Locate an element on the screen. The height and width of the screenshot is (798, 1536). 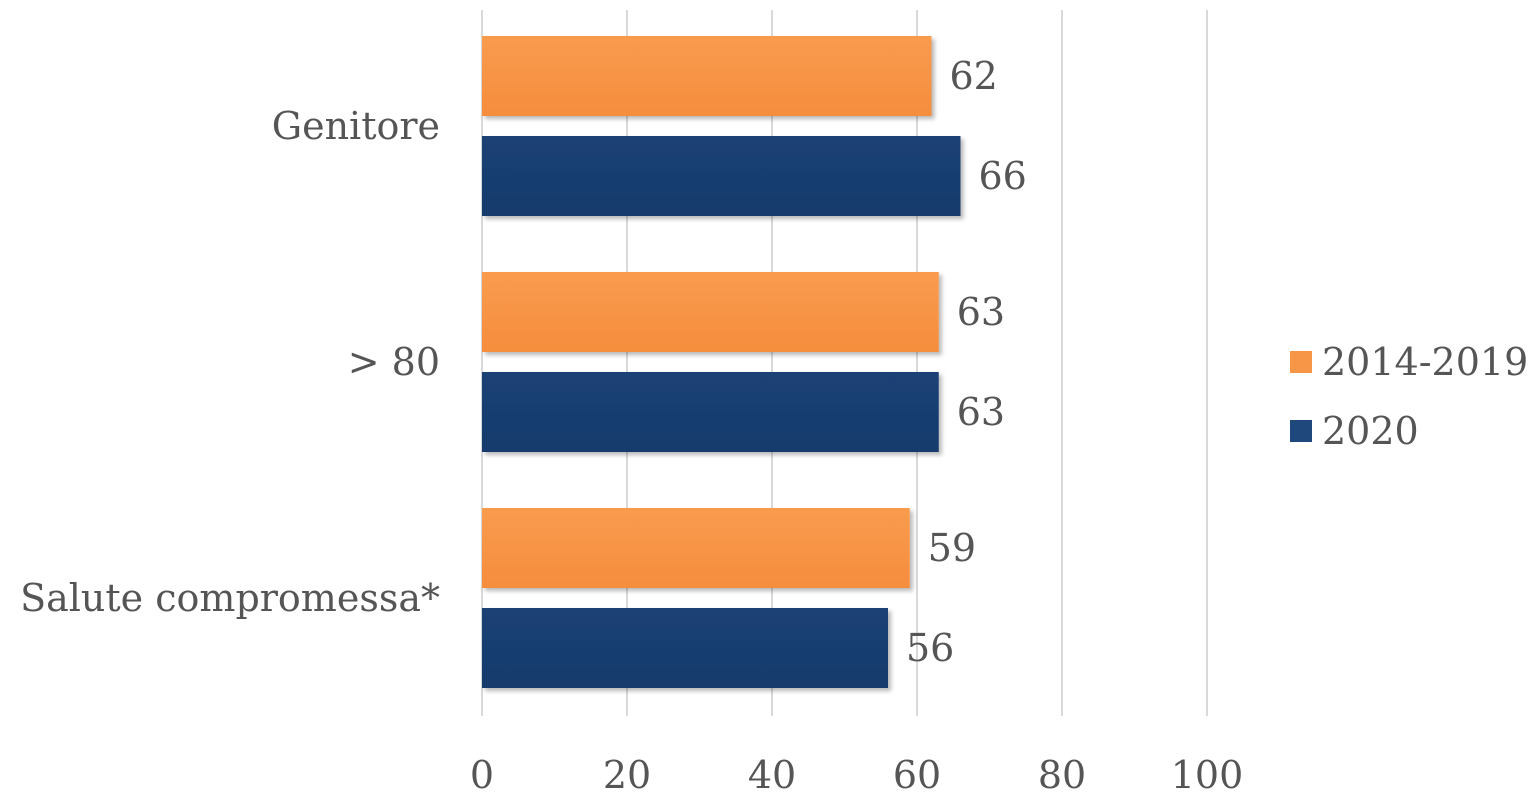
x-tick-label-100: 100 is located at coordinates (1207, 773).